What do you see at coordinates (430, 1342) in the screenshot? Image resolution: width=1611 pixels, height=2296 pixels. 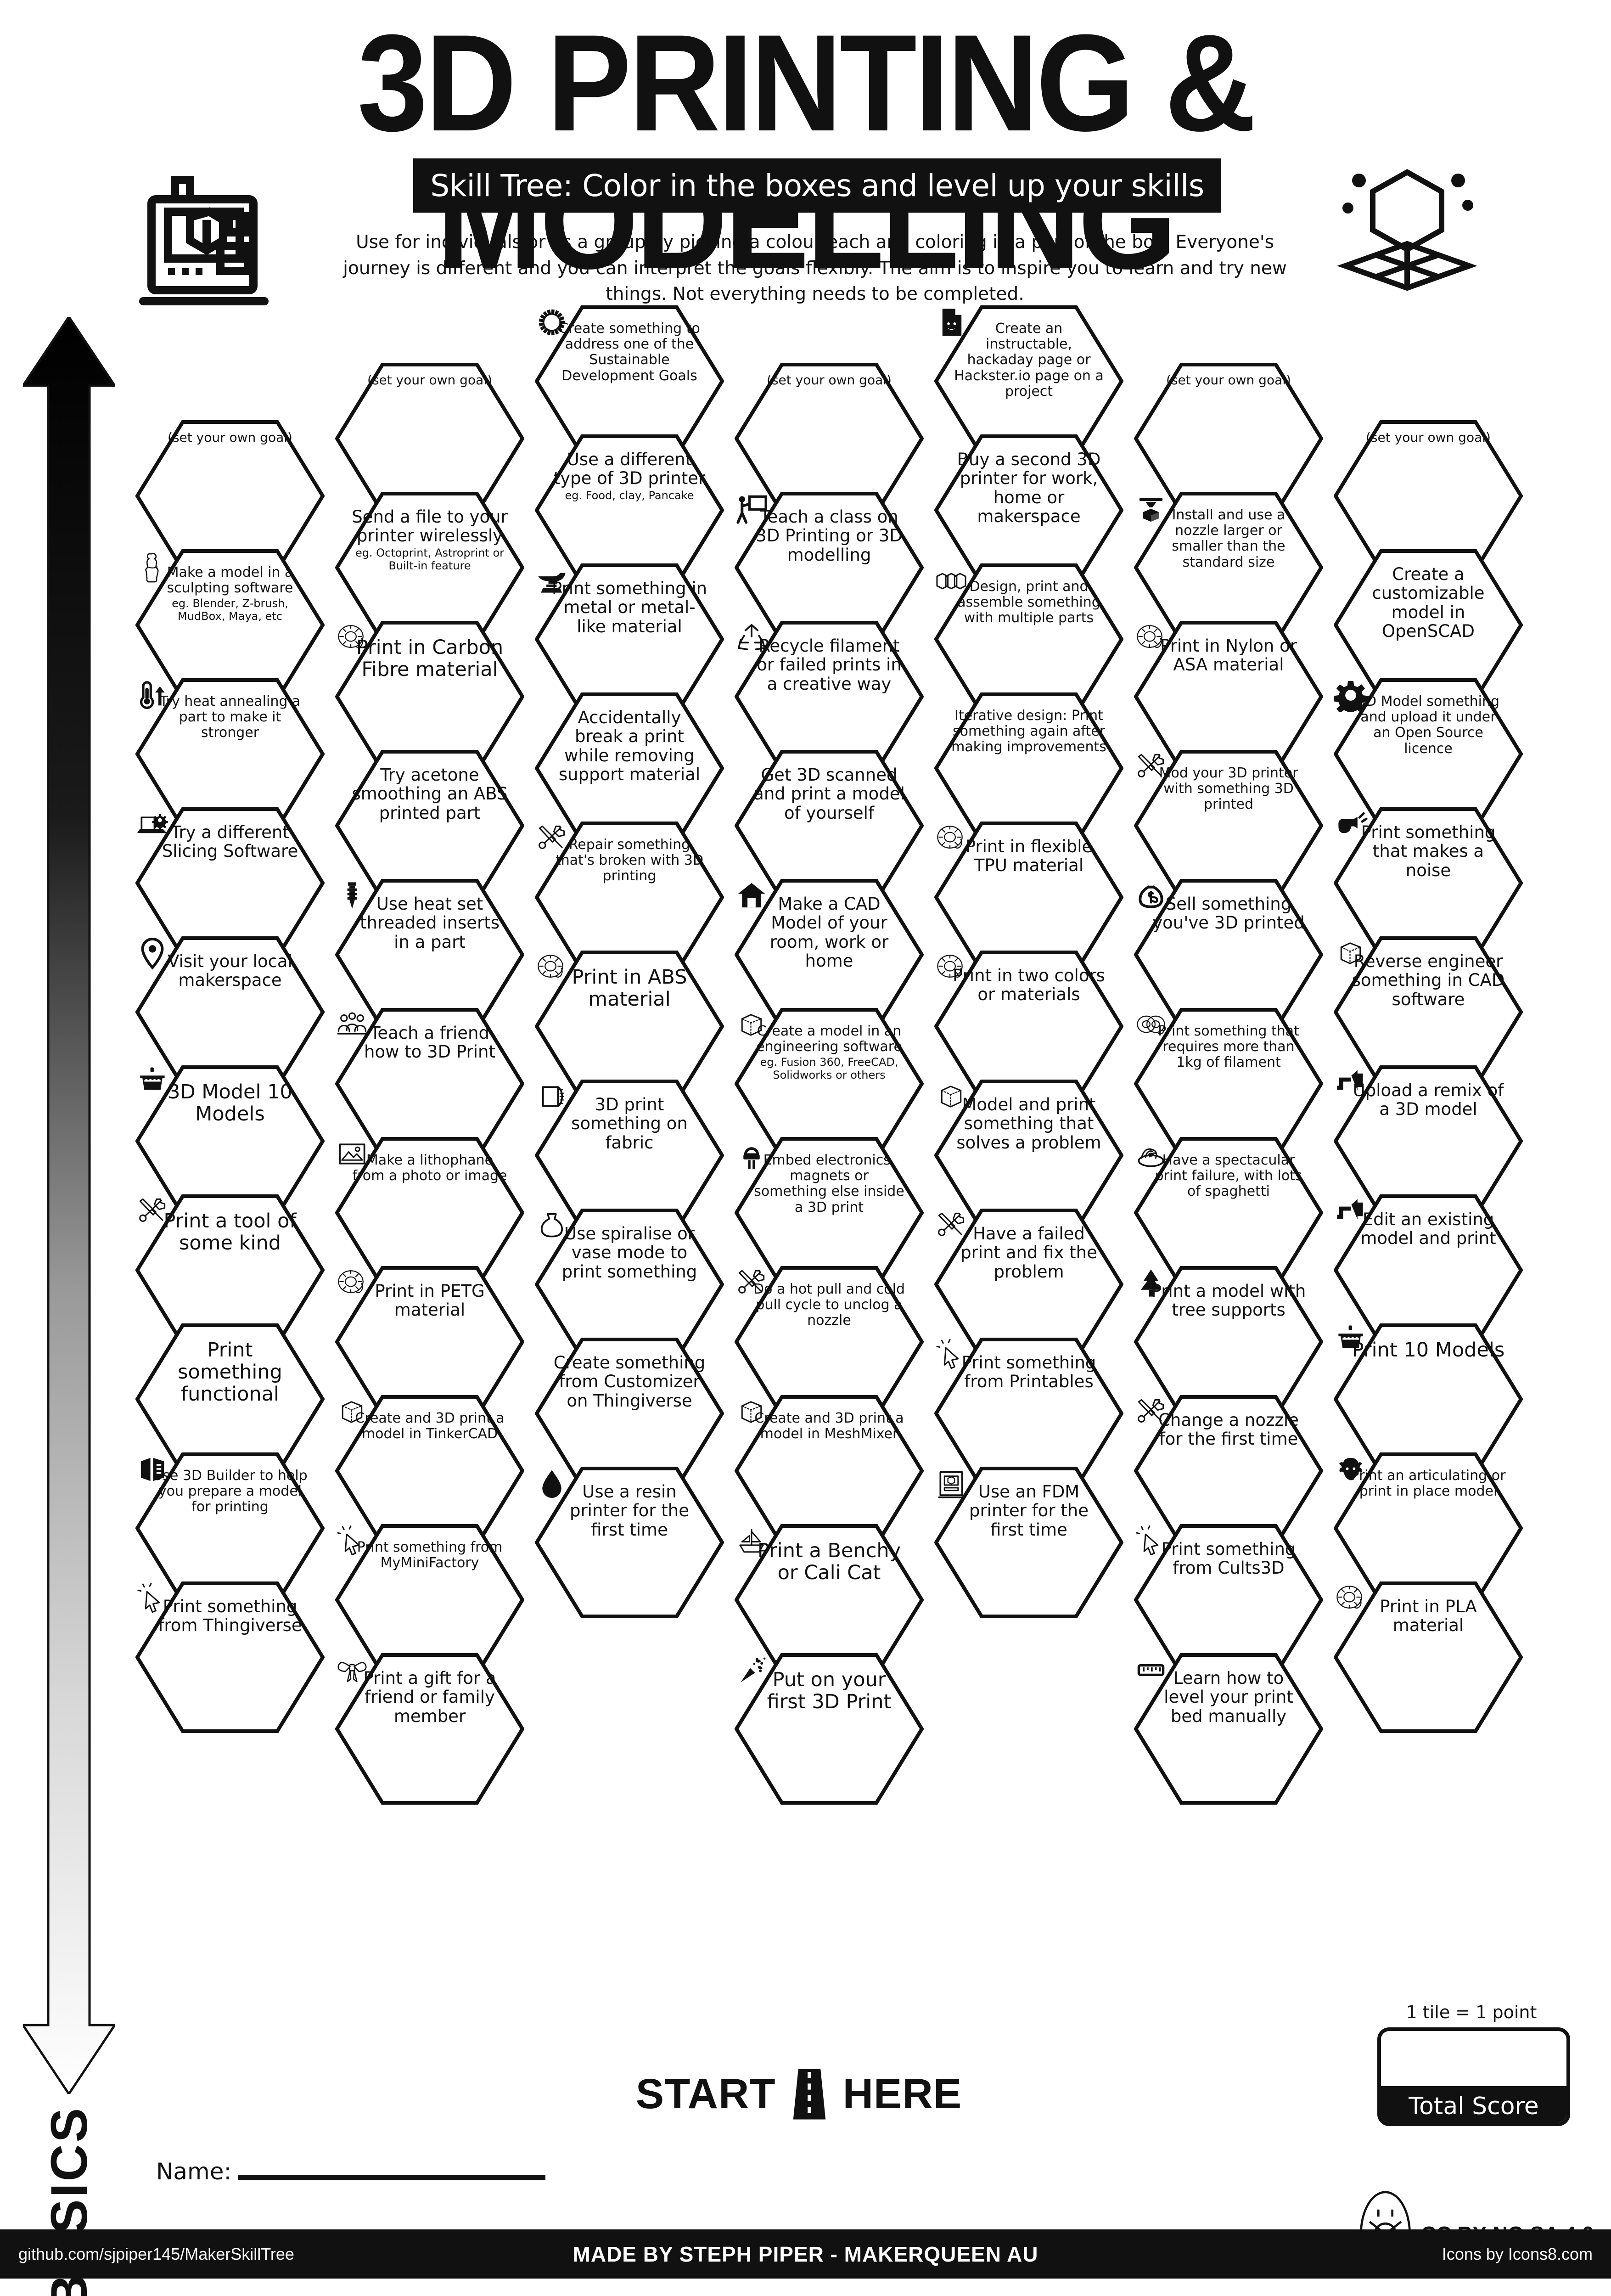 I see `skill-tile-c2-r8: Print in PETG material` at bounding box center [430, 1342].